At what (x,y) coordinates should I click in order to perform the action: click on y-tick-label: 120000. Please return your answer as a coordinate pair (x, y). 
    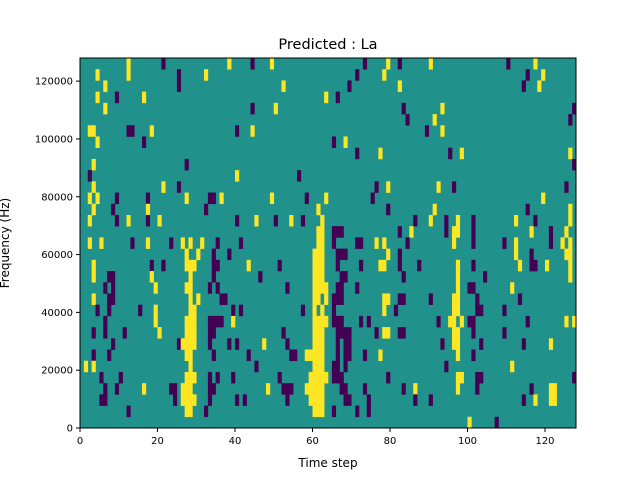
    Looking at the image, I should click on (54, 82).